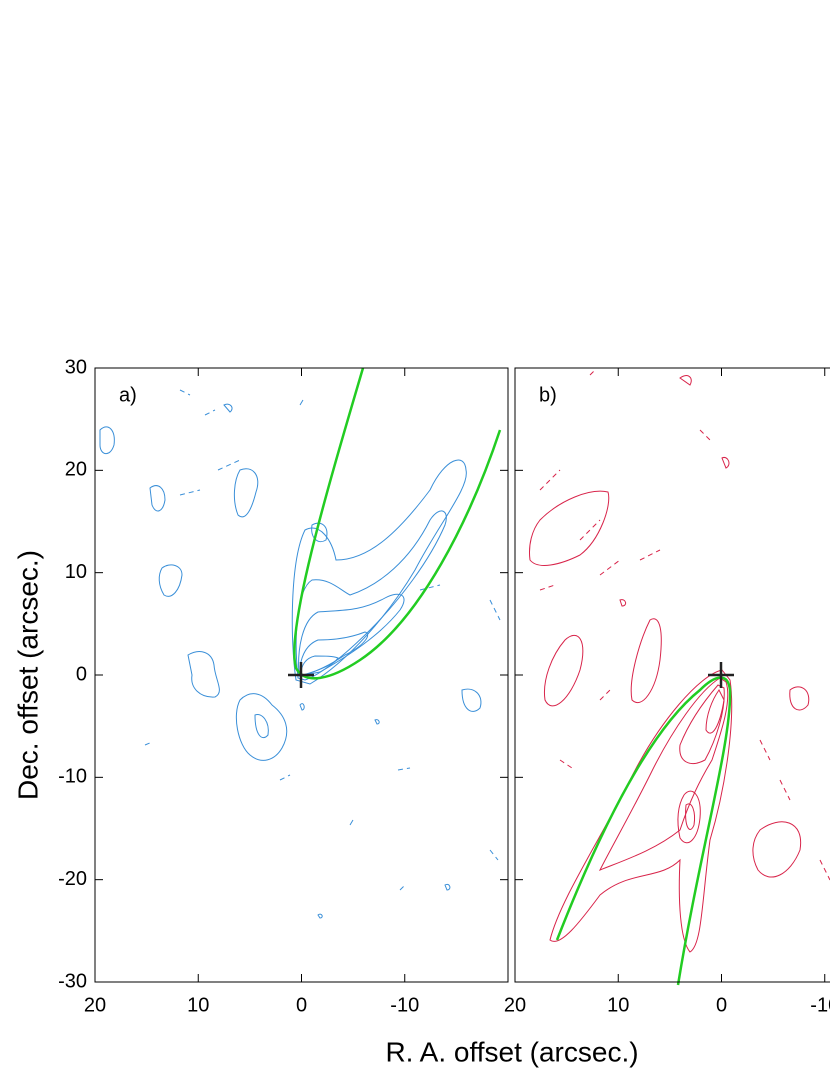 Image resolution: width=830 pixels, height=1075 pixels. What do you see at coordinates (76, 572) in the screenshot?
I see `y-tick-label: 10` at bounding box center [76, 572].